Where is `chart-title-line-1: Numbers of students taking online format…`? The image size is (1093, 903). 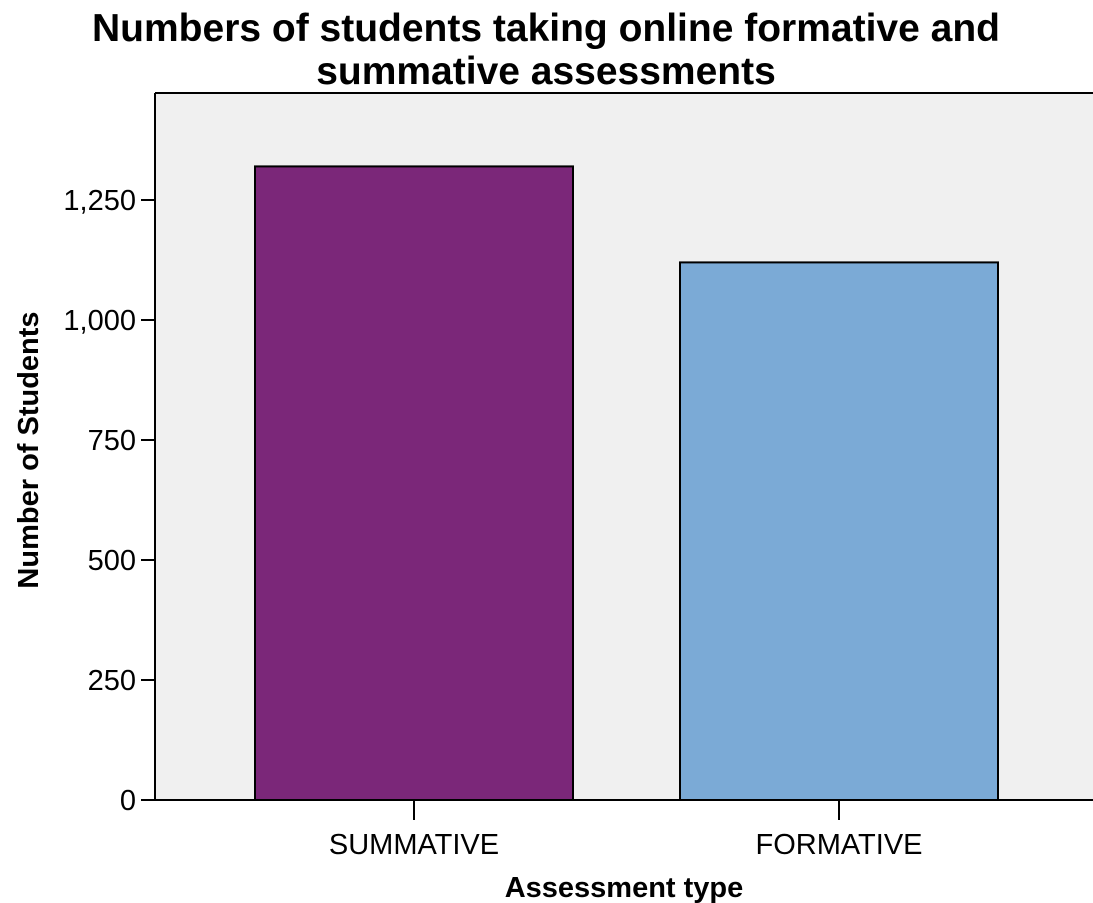 chart-title-line-1: Numbers of students taking online format… is located at coordinates (546, 28).